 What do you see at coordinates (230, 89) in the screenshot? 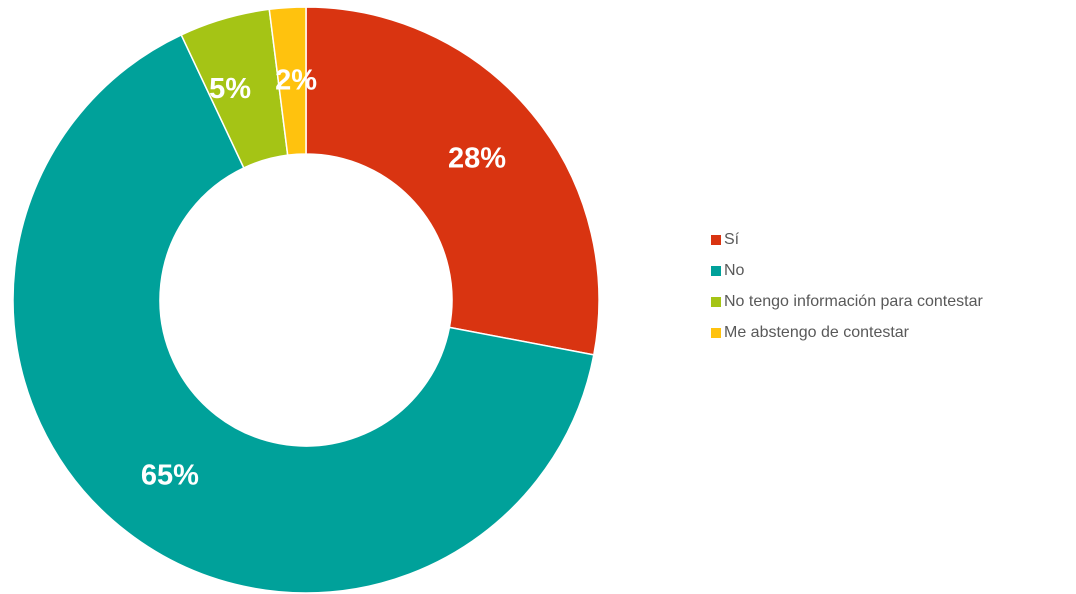
I see `data-label-no-tengo-informacion-para-contestar: 5%` at bounding box center [230, 89].